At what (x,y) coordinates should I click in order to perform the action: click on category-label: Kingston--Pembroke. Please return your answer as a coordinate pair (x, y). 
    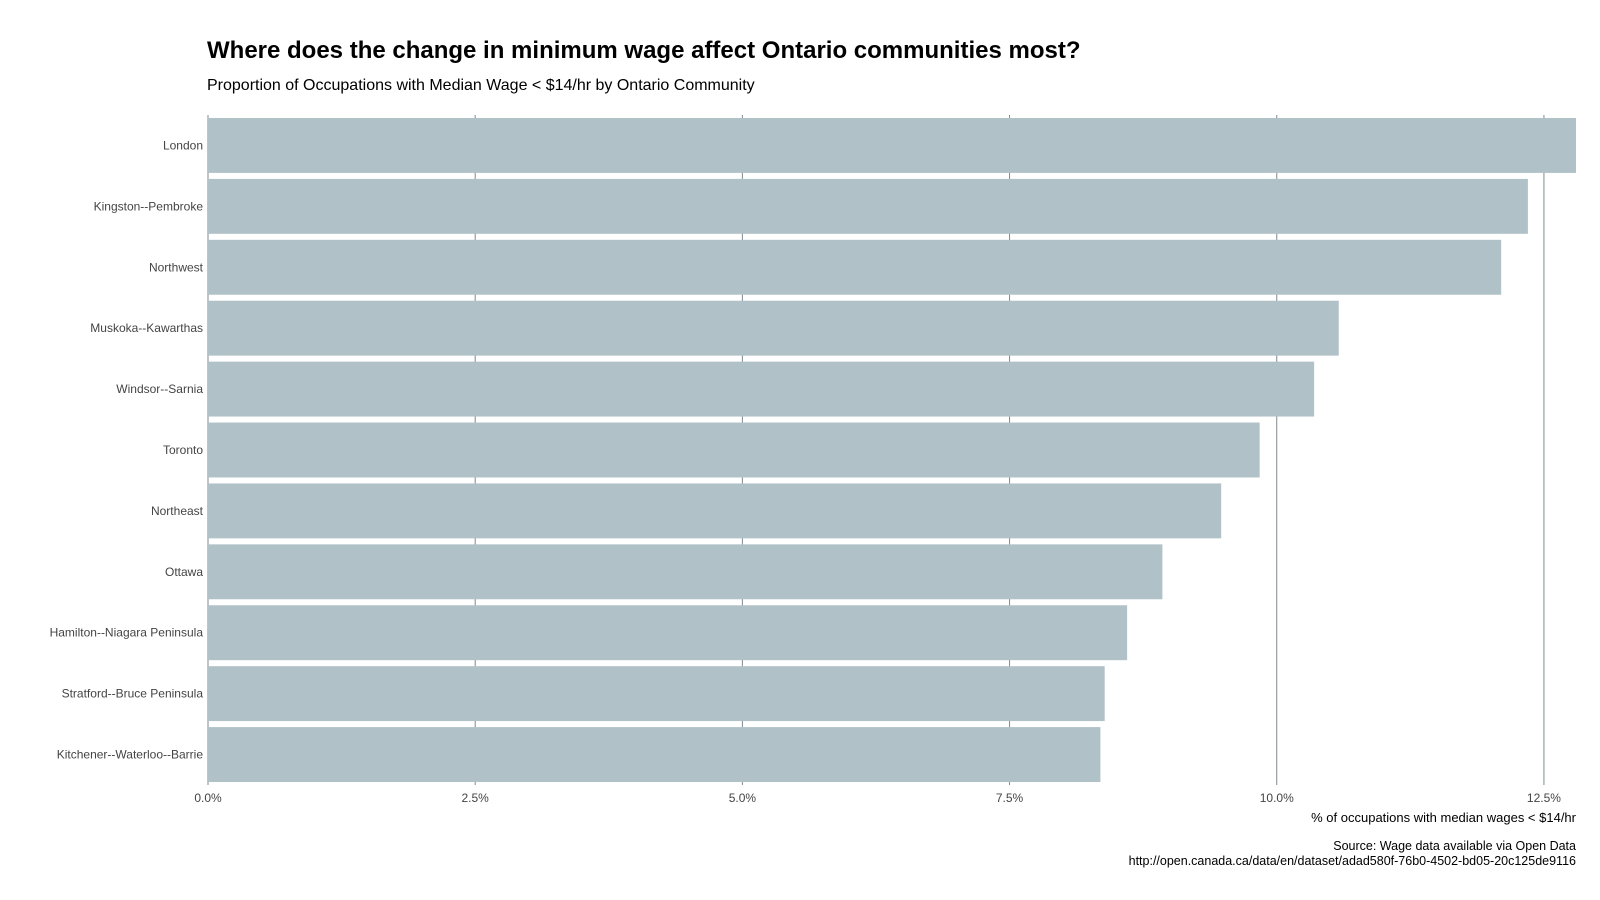
    Looking at the image, I should click on (149, 206).